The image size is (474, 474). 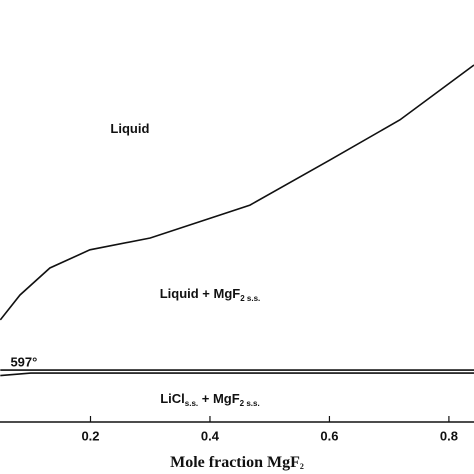 I want to click on x-tick-label: 0.8, so click(x=449, y=435).